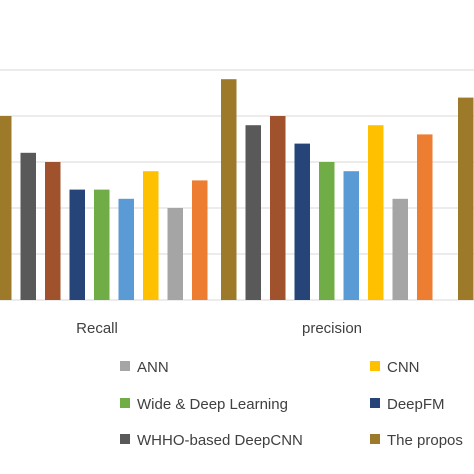 This screenshot has width=474, height=474. Describe the element at coordinates (416, 404) in the screenshot. I see `legend-label: DeepFM` at that location.